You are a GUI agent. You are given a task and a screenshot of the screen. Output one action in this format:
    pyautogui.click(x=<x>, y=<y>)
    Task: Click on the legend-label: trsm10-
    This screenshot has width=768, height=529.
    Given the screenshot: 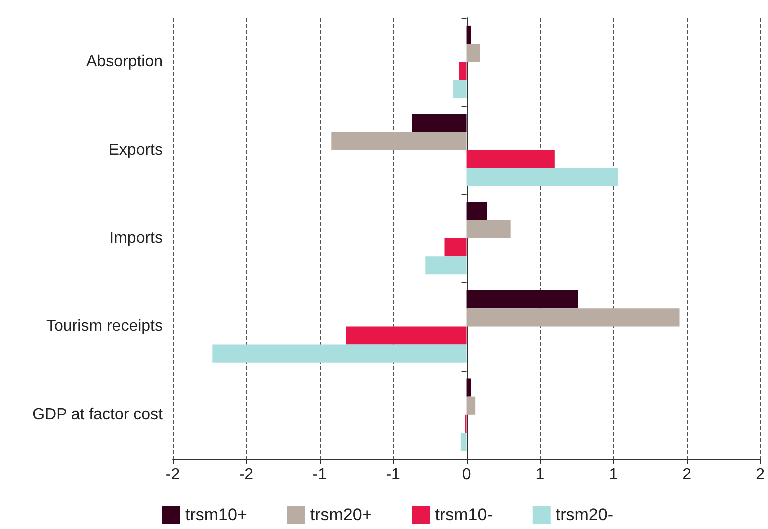 What is the action you would take?
    pyautogui.click(x=464, y=515)
    